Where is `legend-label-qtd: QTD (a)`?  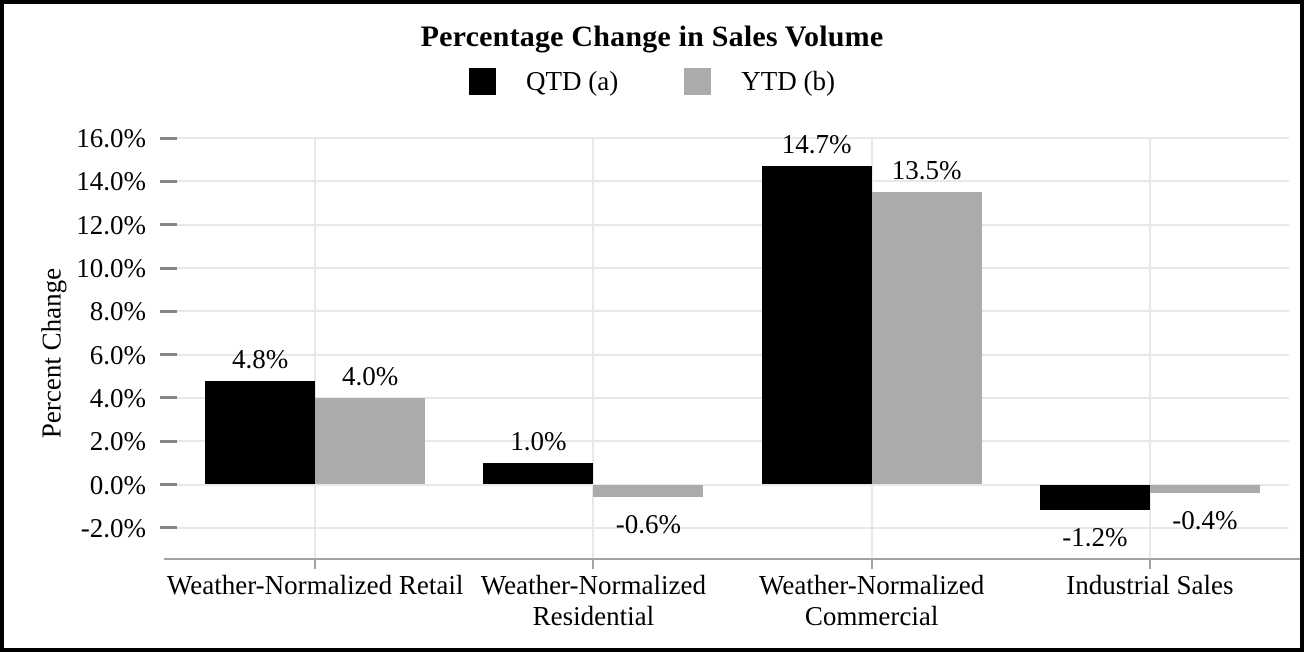
legend-label-qtd: QTD (a) is located at coordinates (572, 81).